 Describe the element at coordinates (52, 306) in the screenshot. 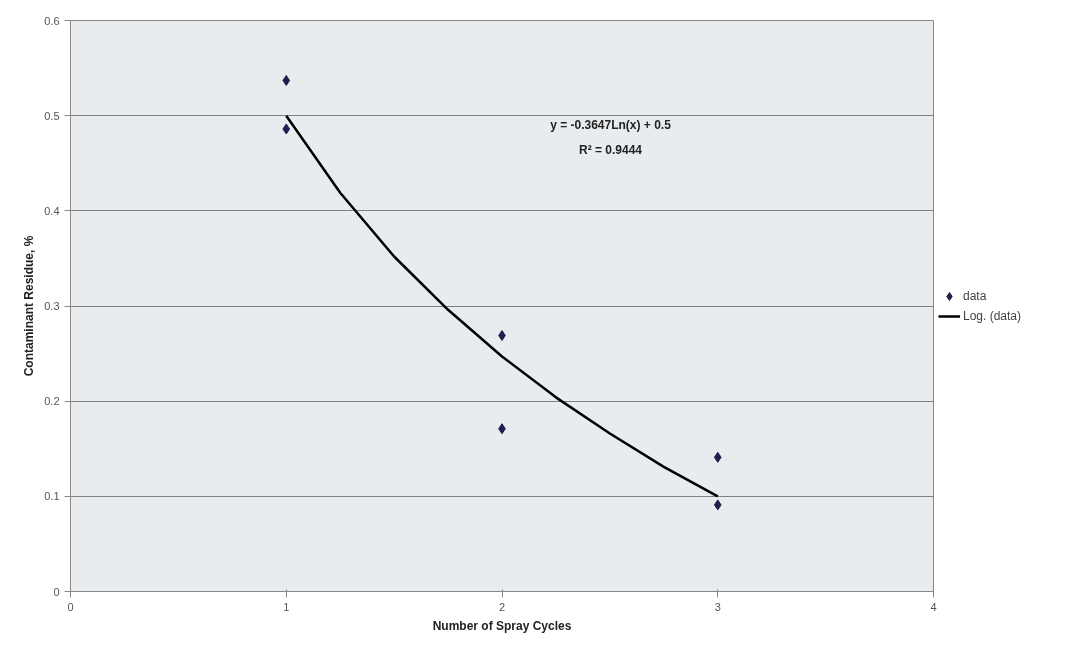

I see `y-tick-label: 0.3` at that location.